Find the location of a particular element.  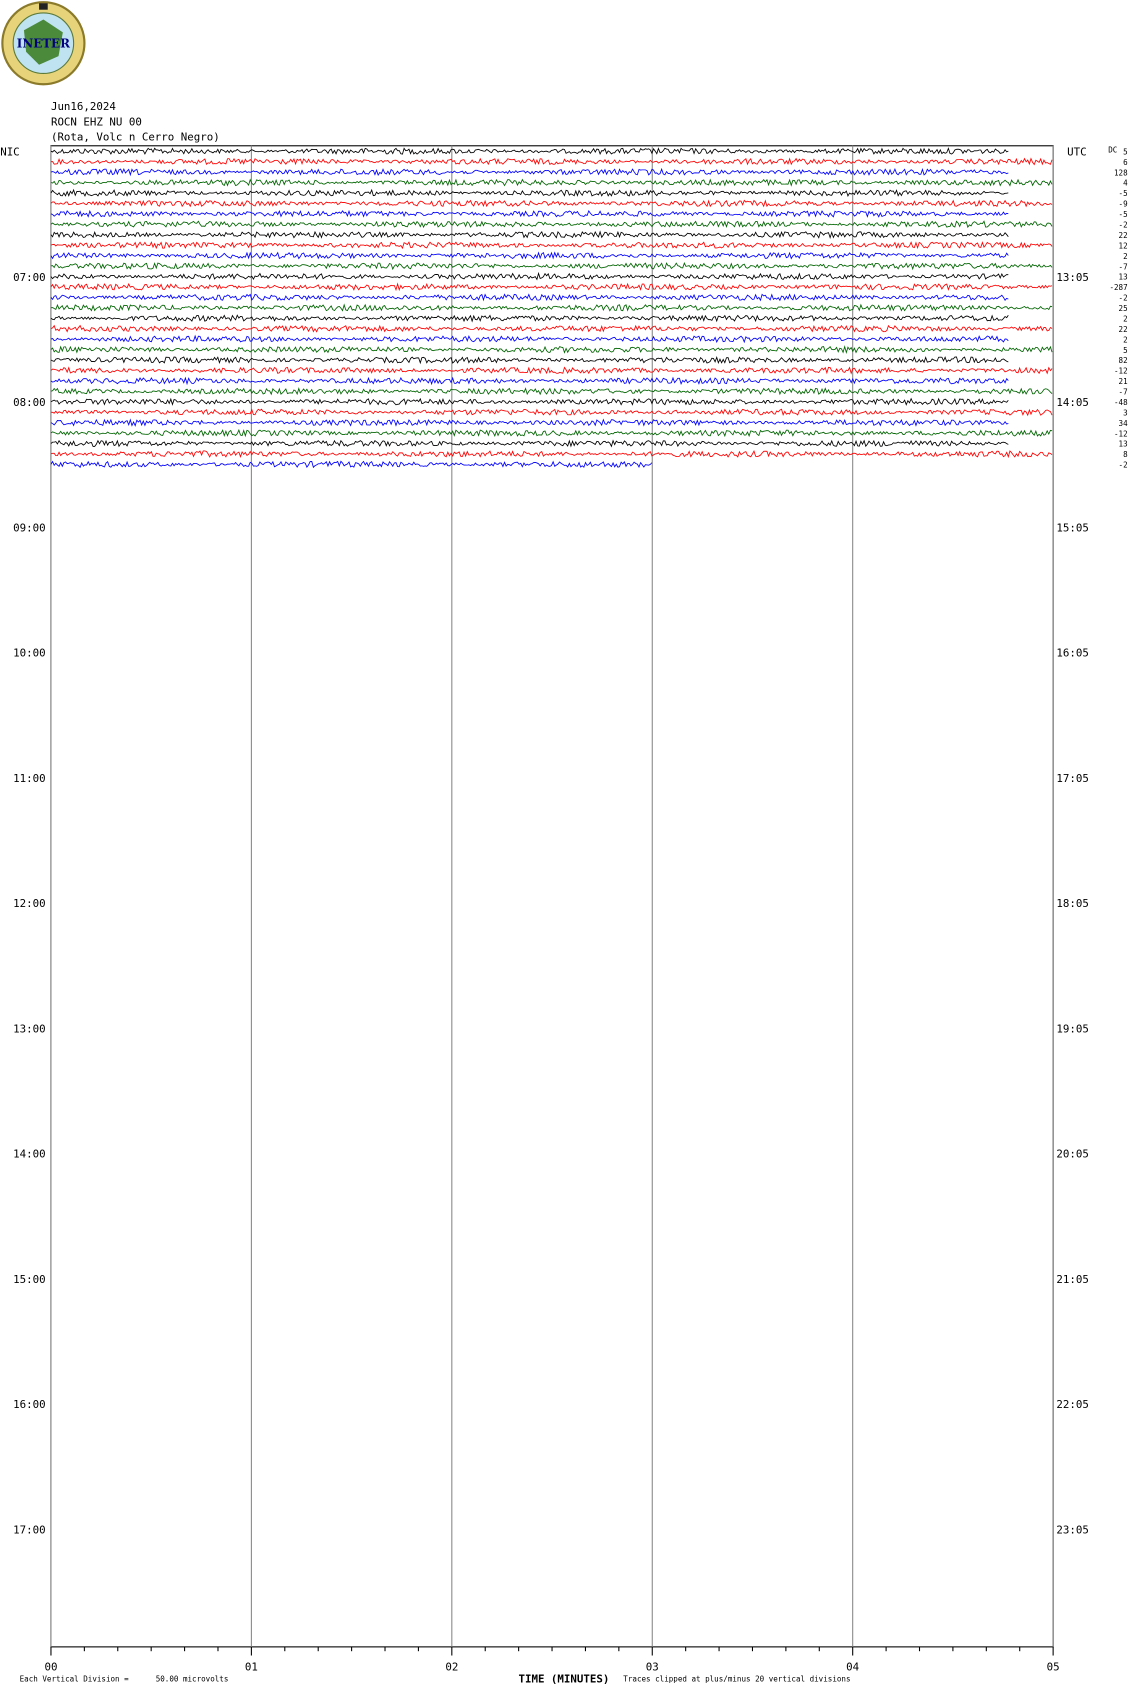

dc-offset: 25 is located at coordinates (1123, 308).